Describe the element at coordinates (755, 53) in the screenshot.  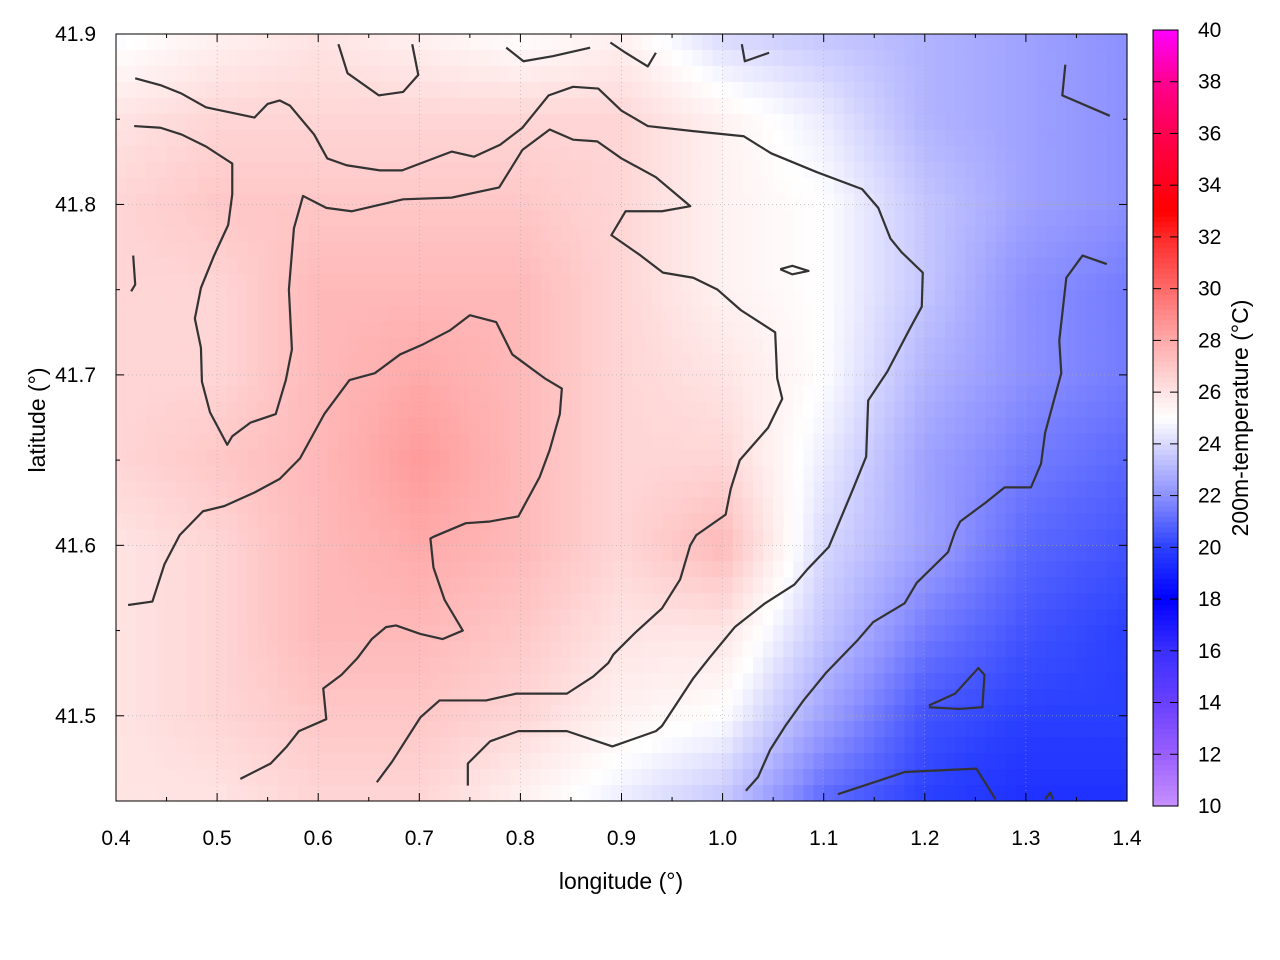
I see `contour-line` at that location.